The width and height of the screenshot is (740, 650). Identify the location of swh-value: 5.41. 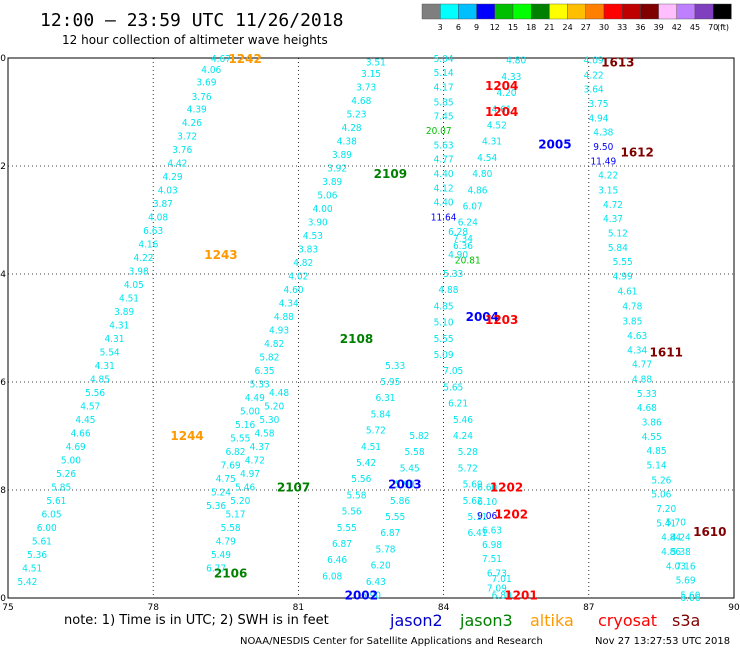
(666, 523).